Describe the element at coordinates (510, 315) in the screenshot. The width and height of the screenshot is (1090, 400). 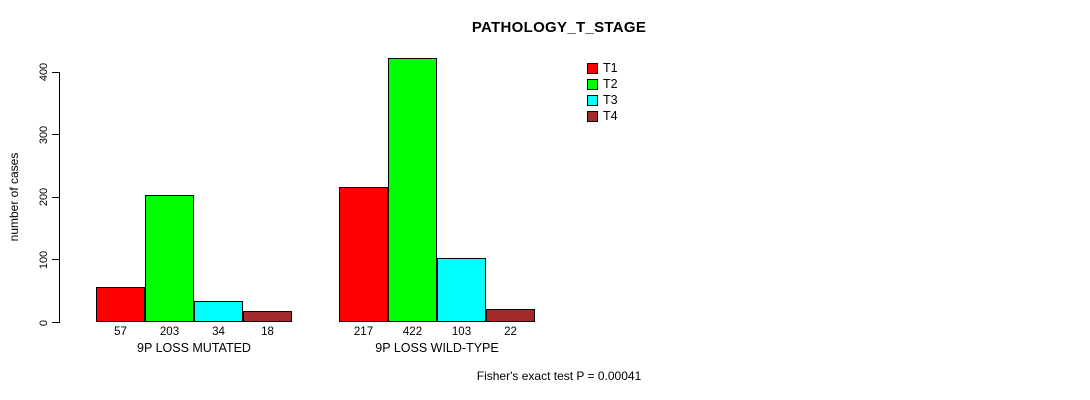
I see `bar-t4-group2` at that location.